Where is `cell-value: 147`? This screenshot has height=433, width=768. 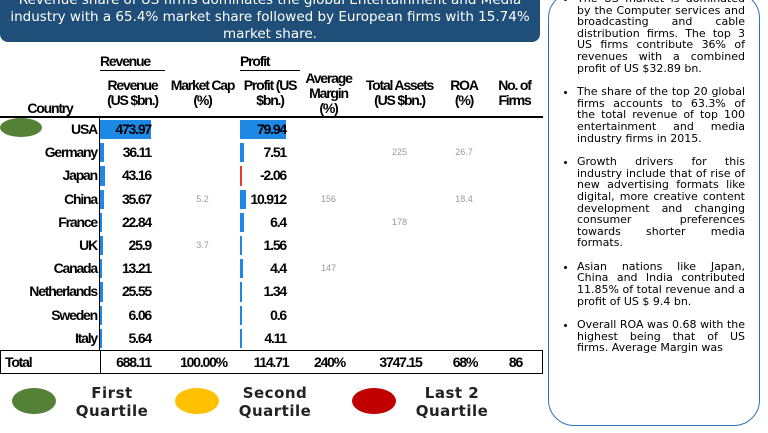
cell-value: 147 is located at coordinates (328, 268).